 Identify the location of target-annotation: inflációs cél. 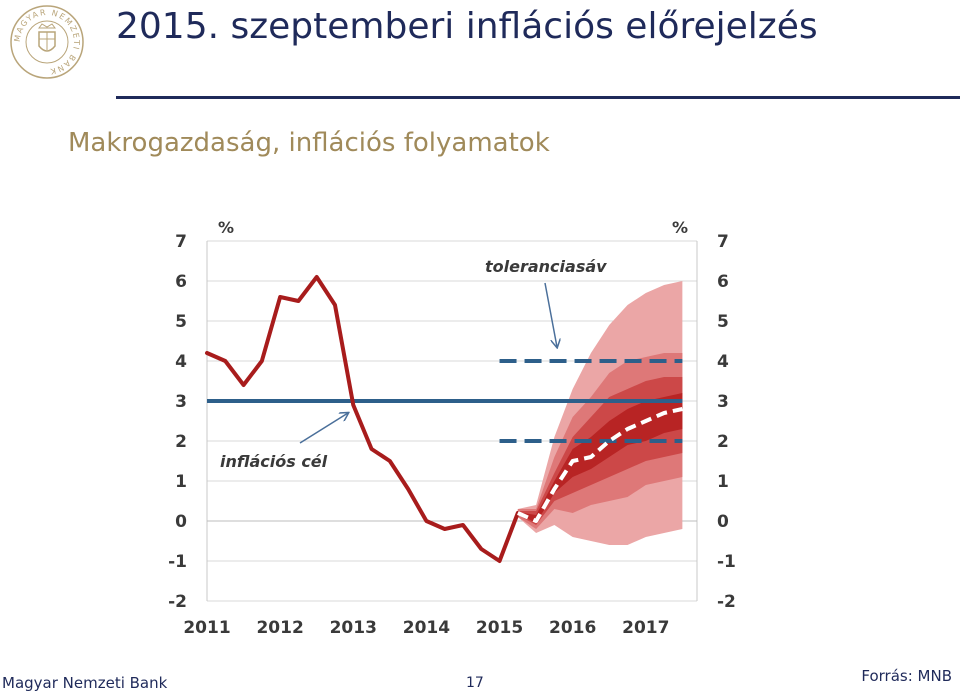
(274, 461).